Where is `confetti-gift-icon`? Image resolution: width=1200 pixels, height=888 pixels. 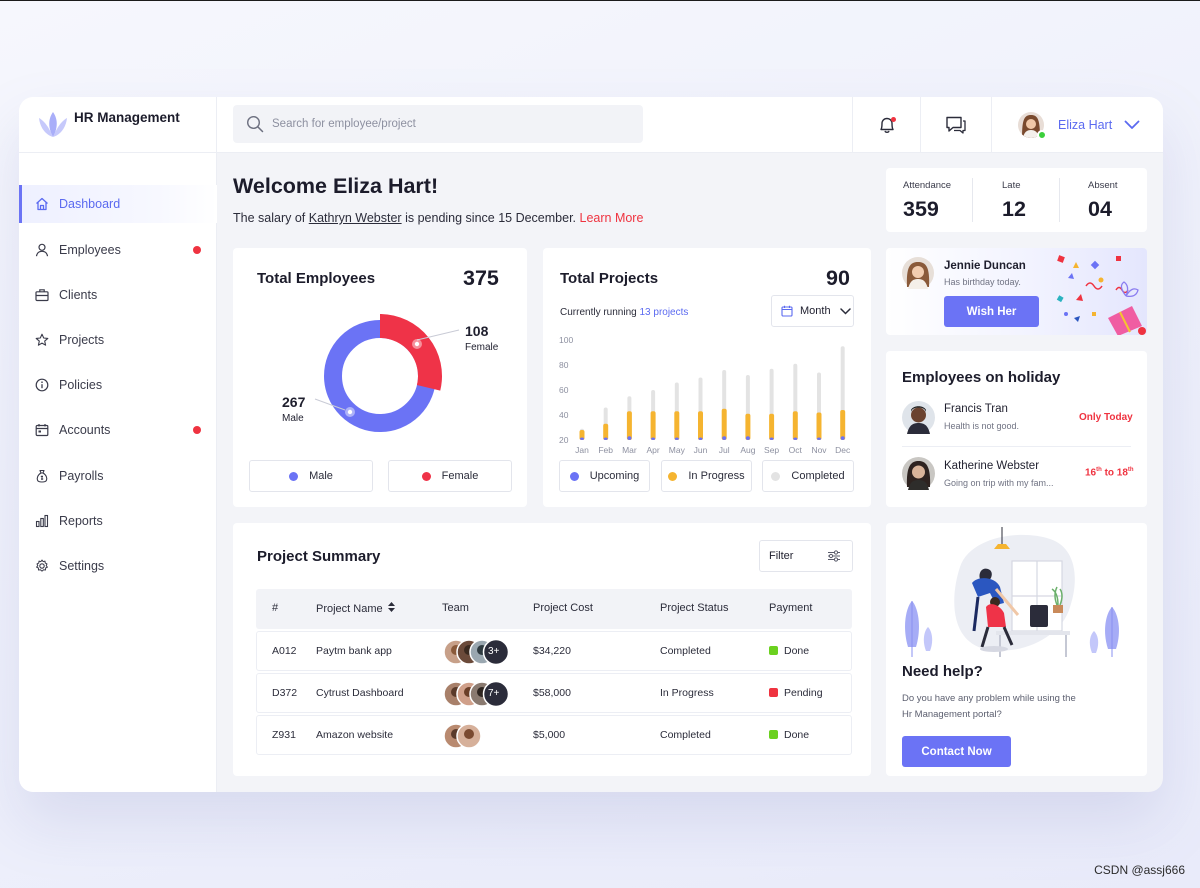
confetti-gift-icon is located at coordinates (1101, 295).